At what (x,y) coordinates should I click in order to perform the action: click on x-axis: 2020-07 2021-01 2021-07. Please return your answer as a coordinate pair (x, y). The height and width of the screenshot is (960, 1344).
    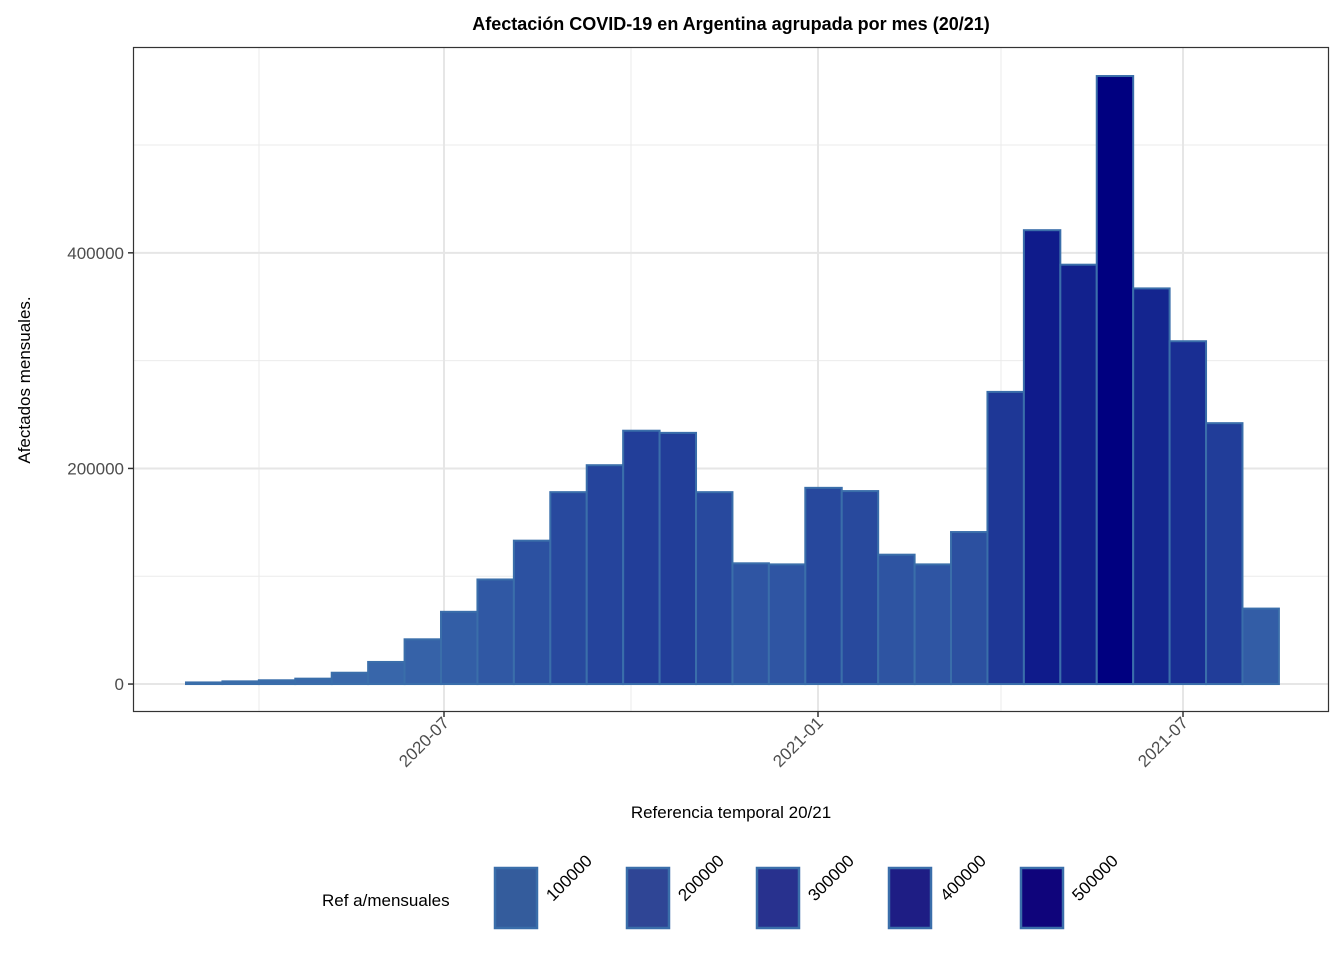
    Looking at the image, I should click on (793, 741).